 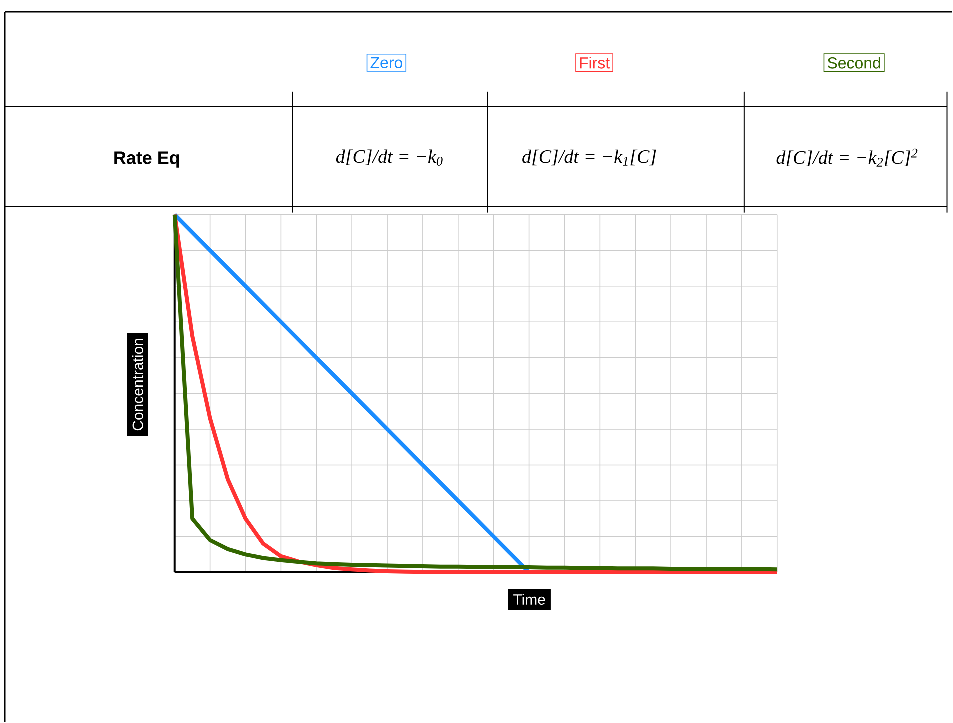 I want to click on text: First, so click(x=595, y=63).